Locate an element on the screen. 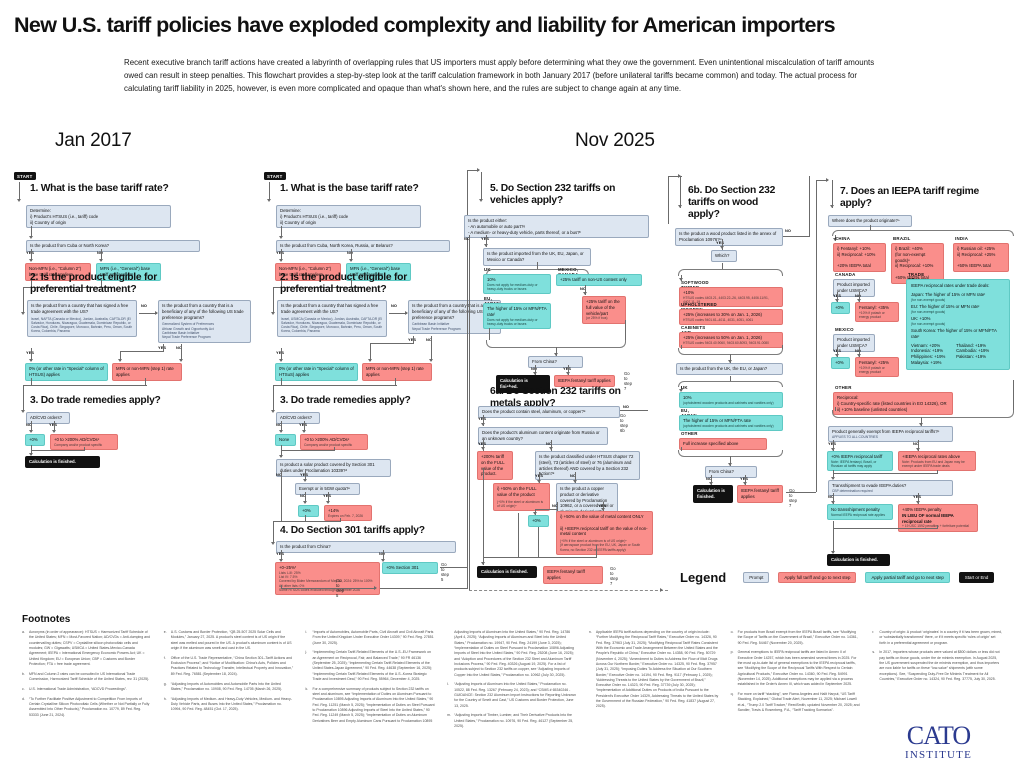 This screenshot has height=775, width=1024. node-2017-adcvd-none: +0% is located at coordinates (35, 440).